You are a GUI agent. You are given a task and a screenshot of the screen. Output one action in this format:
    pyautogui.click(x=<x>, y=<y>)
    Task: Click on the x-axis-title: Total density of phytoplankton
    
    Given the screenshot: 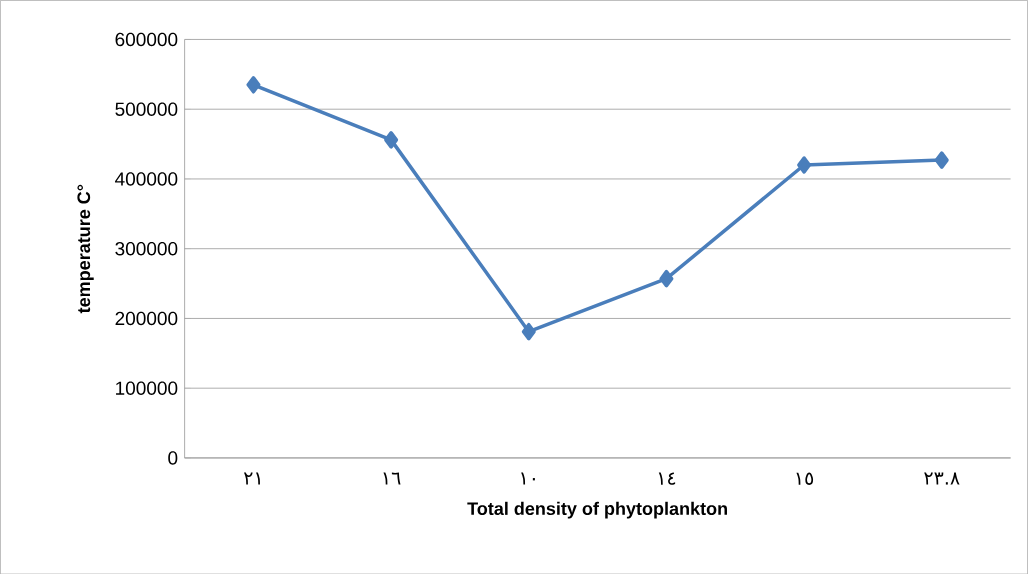 What is the action you would take?
    pyautogui.click(x=597, y=510)
    